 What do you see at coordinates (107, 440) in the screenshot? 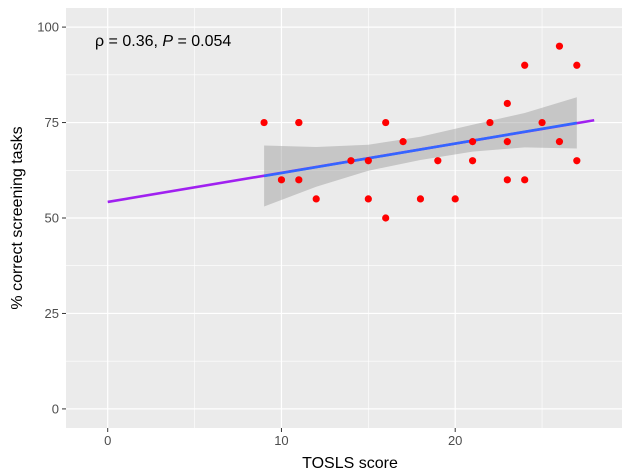
I see `x-tick-label: 0` at bounding box center [107, 440].